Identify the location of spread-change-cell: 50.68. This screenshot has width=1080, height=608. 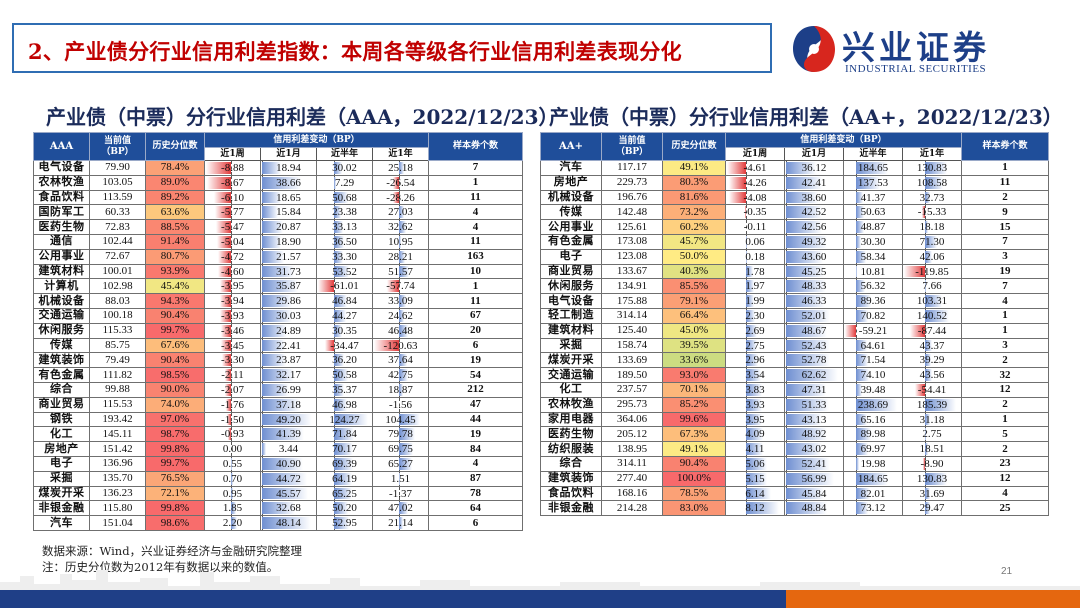
(344, 197).